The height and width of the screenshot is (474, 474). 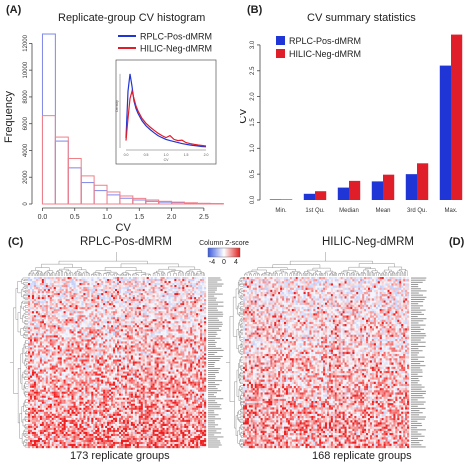 What do you see at coordinates (244, 116) in the screenshot?
I see `y-axis-label: CV` at bounding box center [244, 116].